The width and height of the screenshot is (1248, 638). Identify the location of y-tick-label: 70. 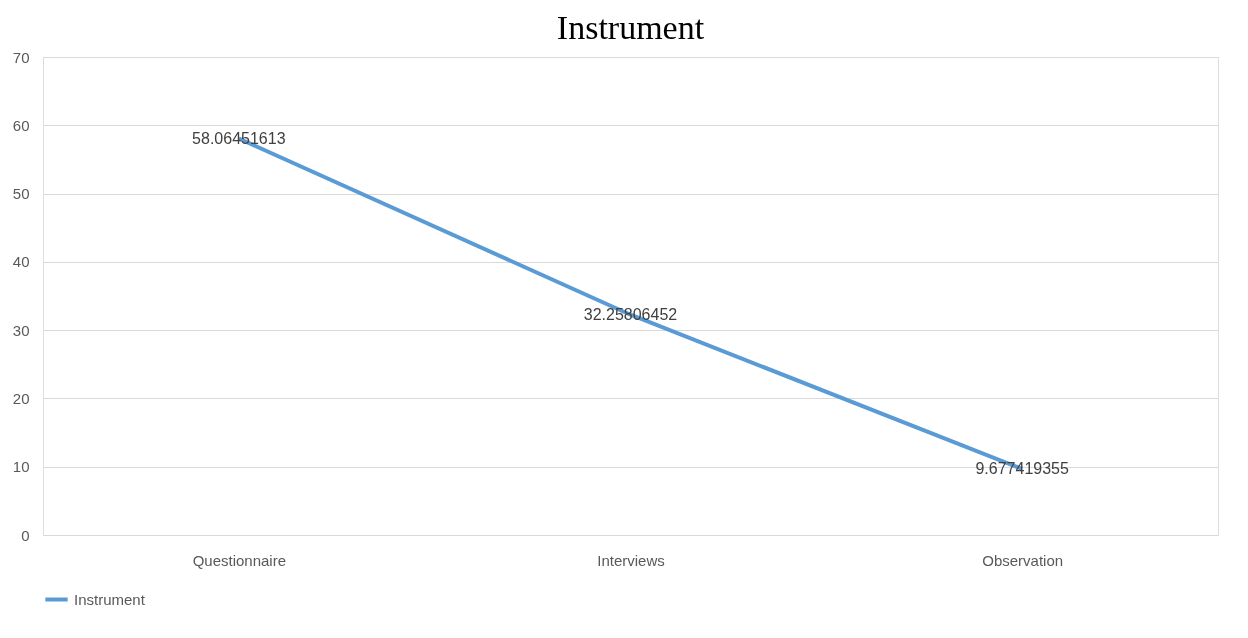
(21, 57).